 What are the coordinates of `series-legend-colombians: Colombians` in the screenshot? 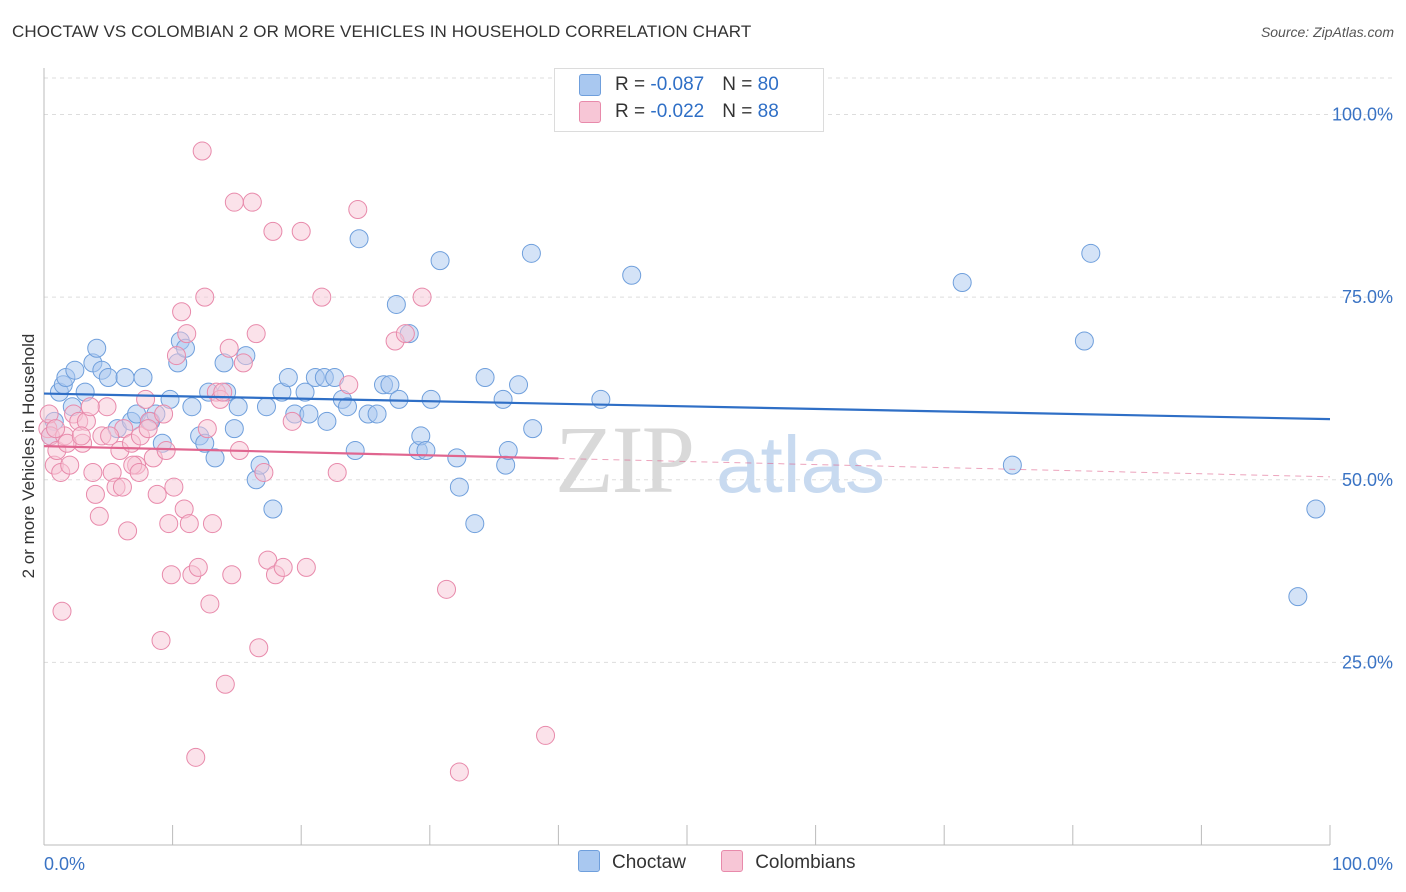 It's located at (788, 862).